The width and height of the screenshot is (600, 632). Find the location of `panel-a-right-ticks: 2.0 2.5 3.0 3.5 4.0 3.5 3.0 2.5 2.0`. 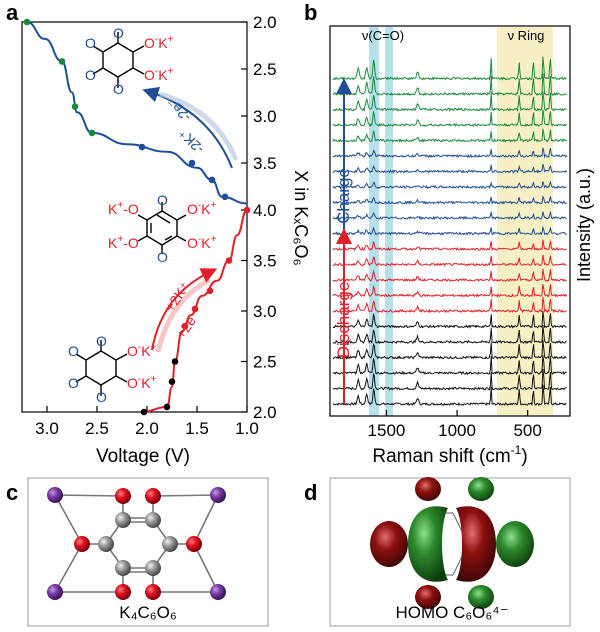

panel-a-right-ticks: 2.0 2.5 3.0 3.5 4.0 3.5 3.0 2.5 2.0 is located at coordinates (259, 217).